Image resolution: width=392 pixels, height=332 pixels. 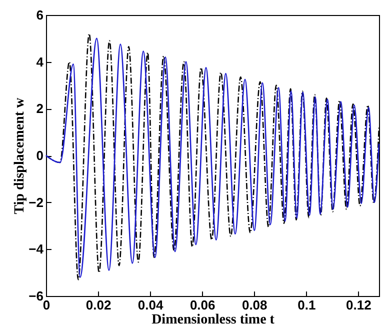 I want to click on x-tick-label: 0.08, so click(x=255, y=305).